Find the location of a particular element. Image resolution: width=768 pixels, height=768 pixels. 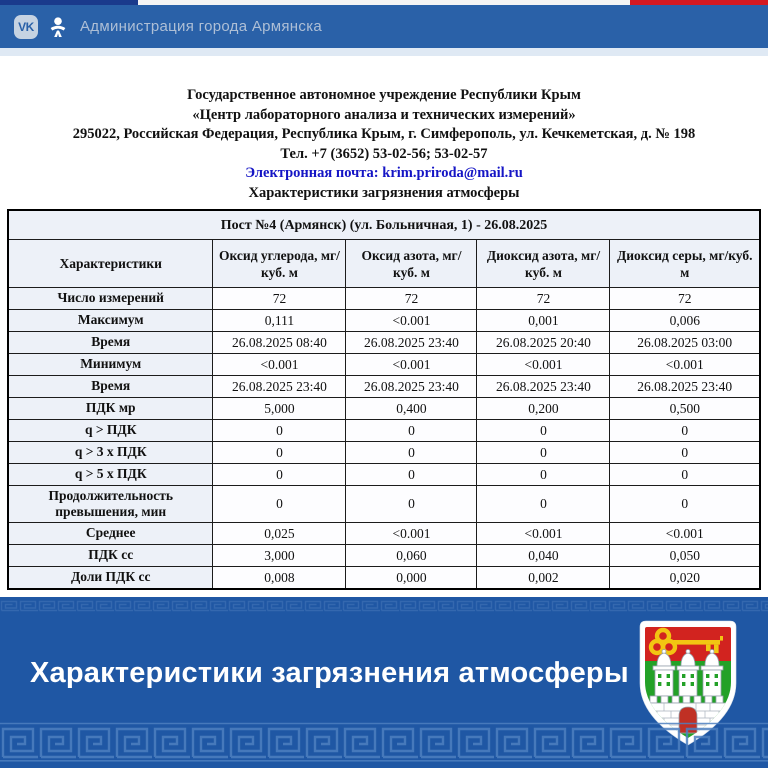

table-row: q > 3 x ПДК 0 0 0 0 is located at coordinates (384, 452).